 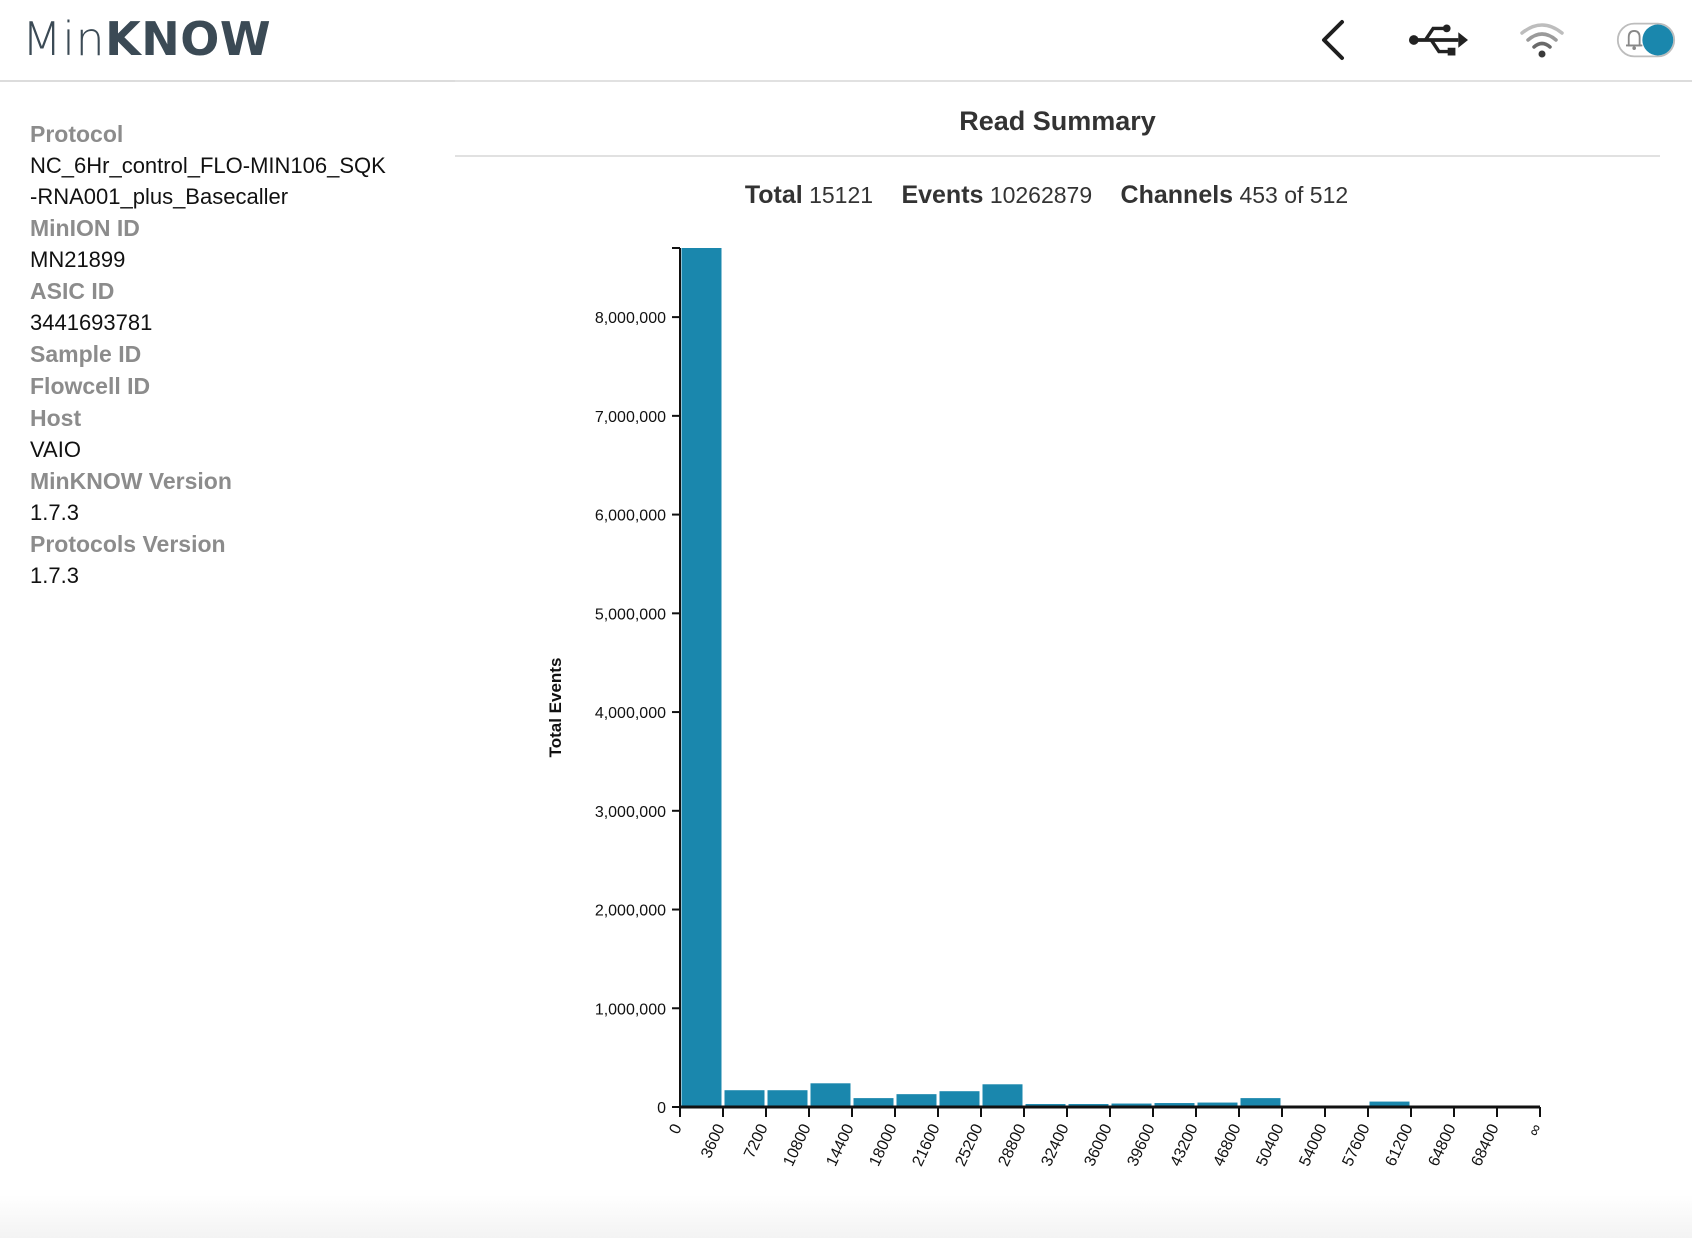 What do you see at coordinates (1057, 156) in the screenshot?
I see `panel-divider` at bounding box center [1057, 156].